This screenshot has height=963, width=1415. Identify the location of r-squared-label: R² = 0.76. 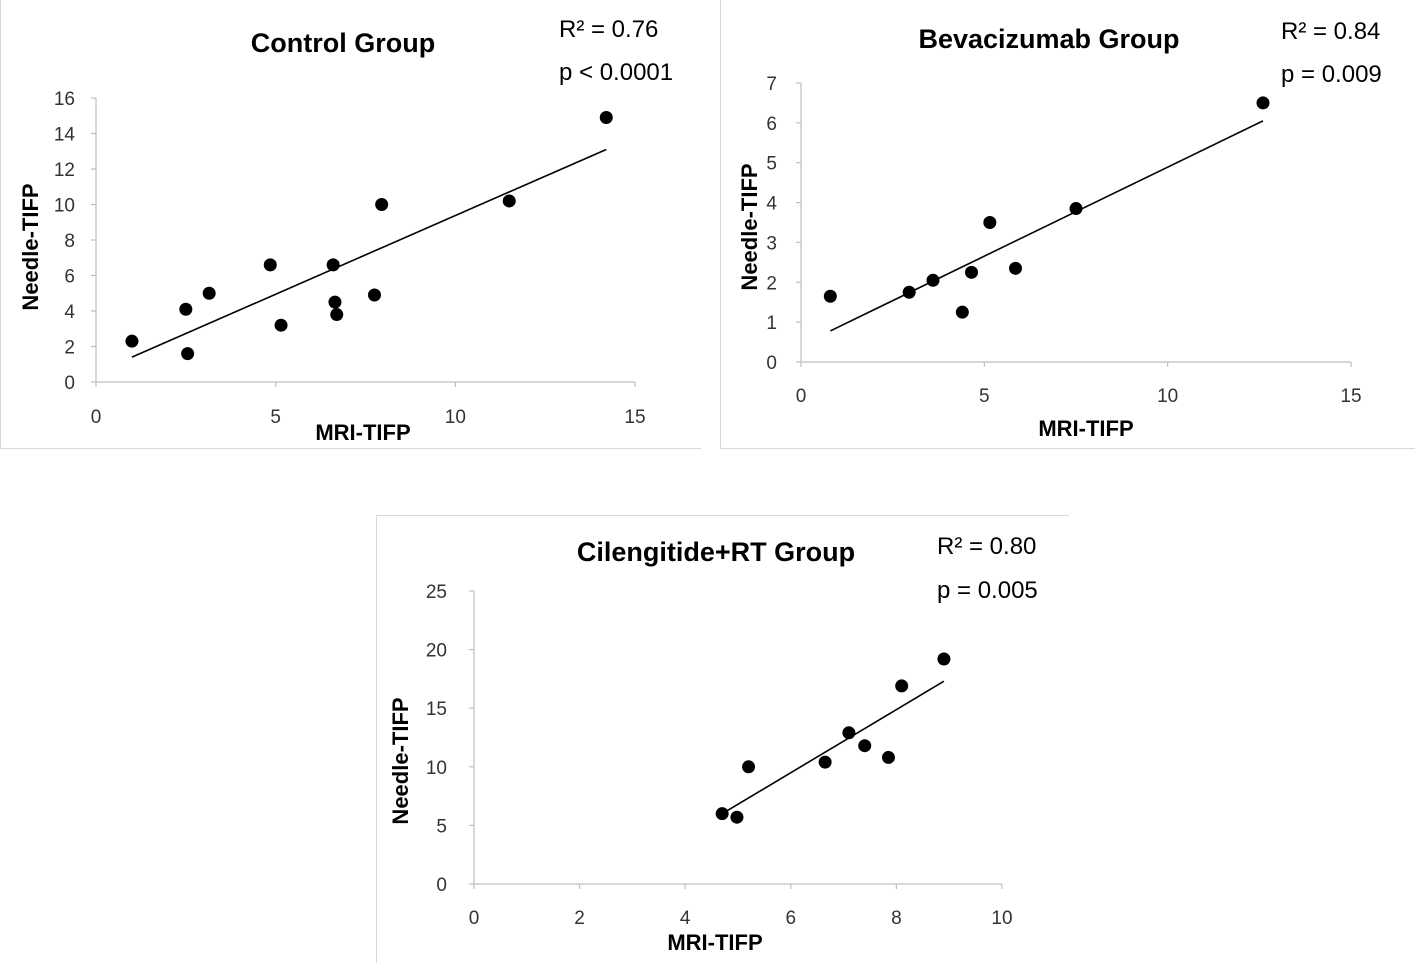
(608, 29).